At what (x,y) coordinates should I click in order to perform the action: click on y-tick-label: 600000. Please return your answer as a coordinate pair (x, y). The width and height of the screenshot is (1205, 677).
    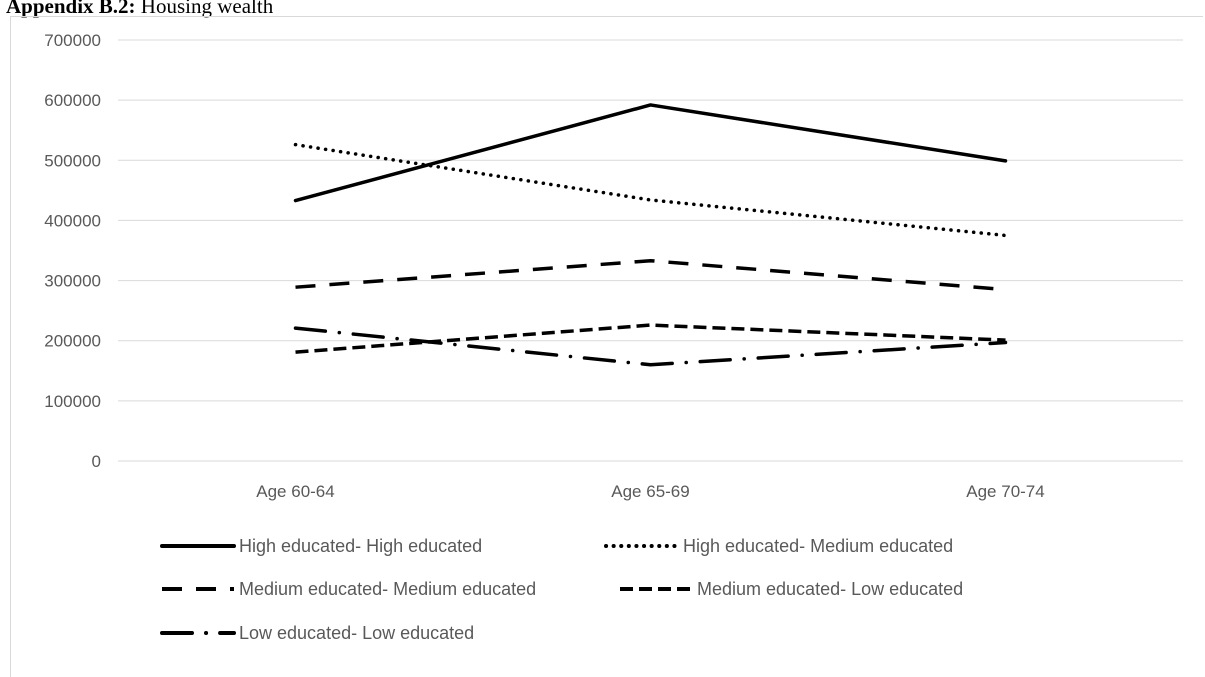
    Looking at the image, I should click on (72, 100).